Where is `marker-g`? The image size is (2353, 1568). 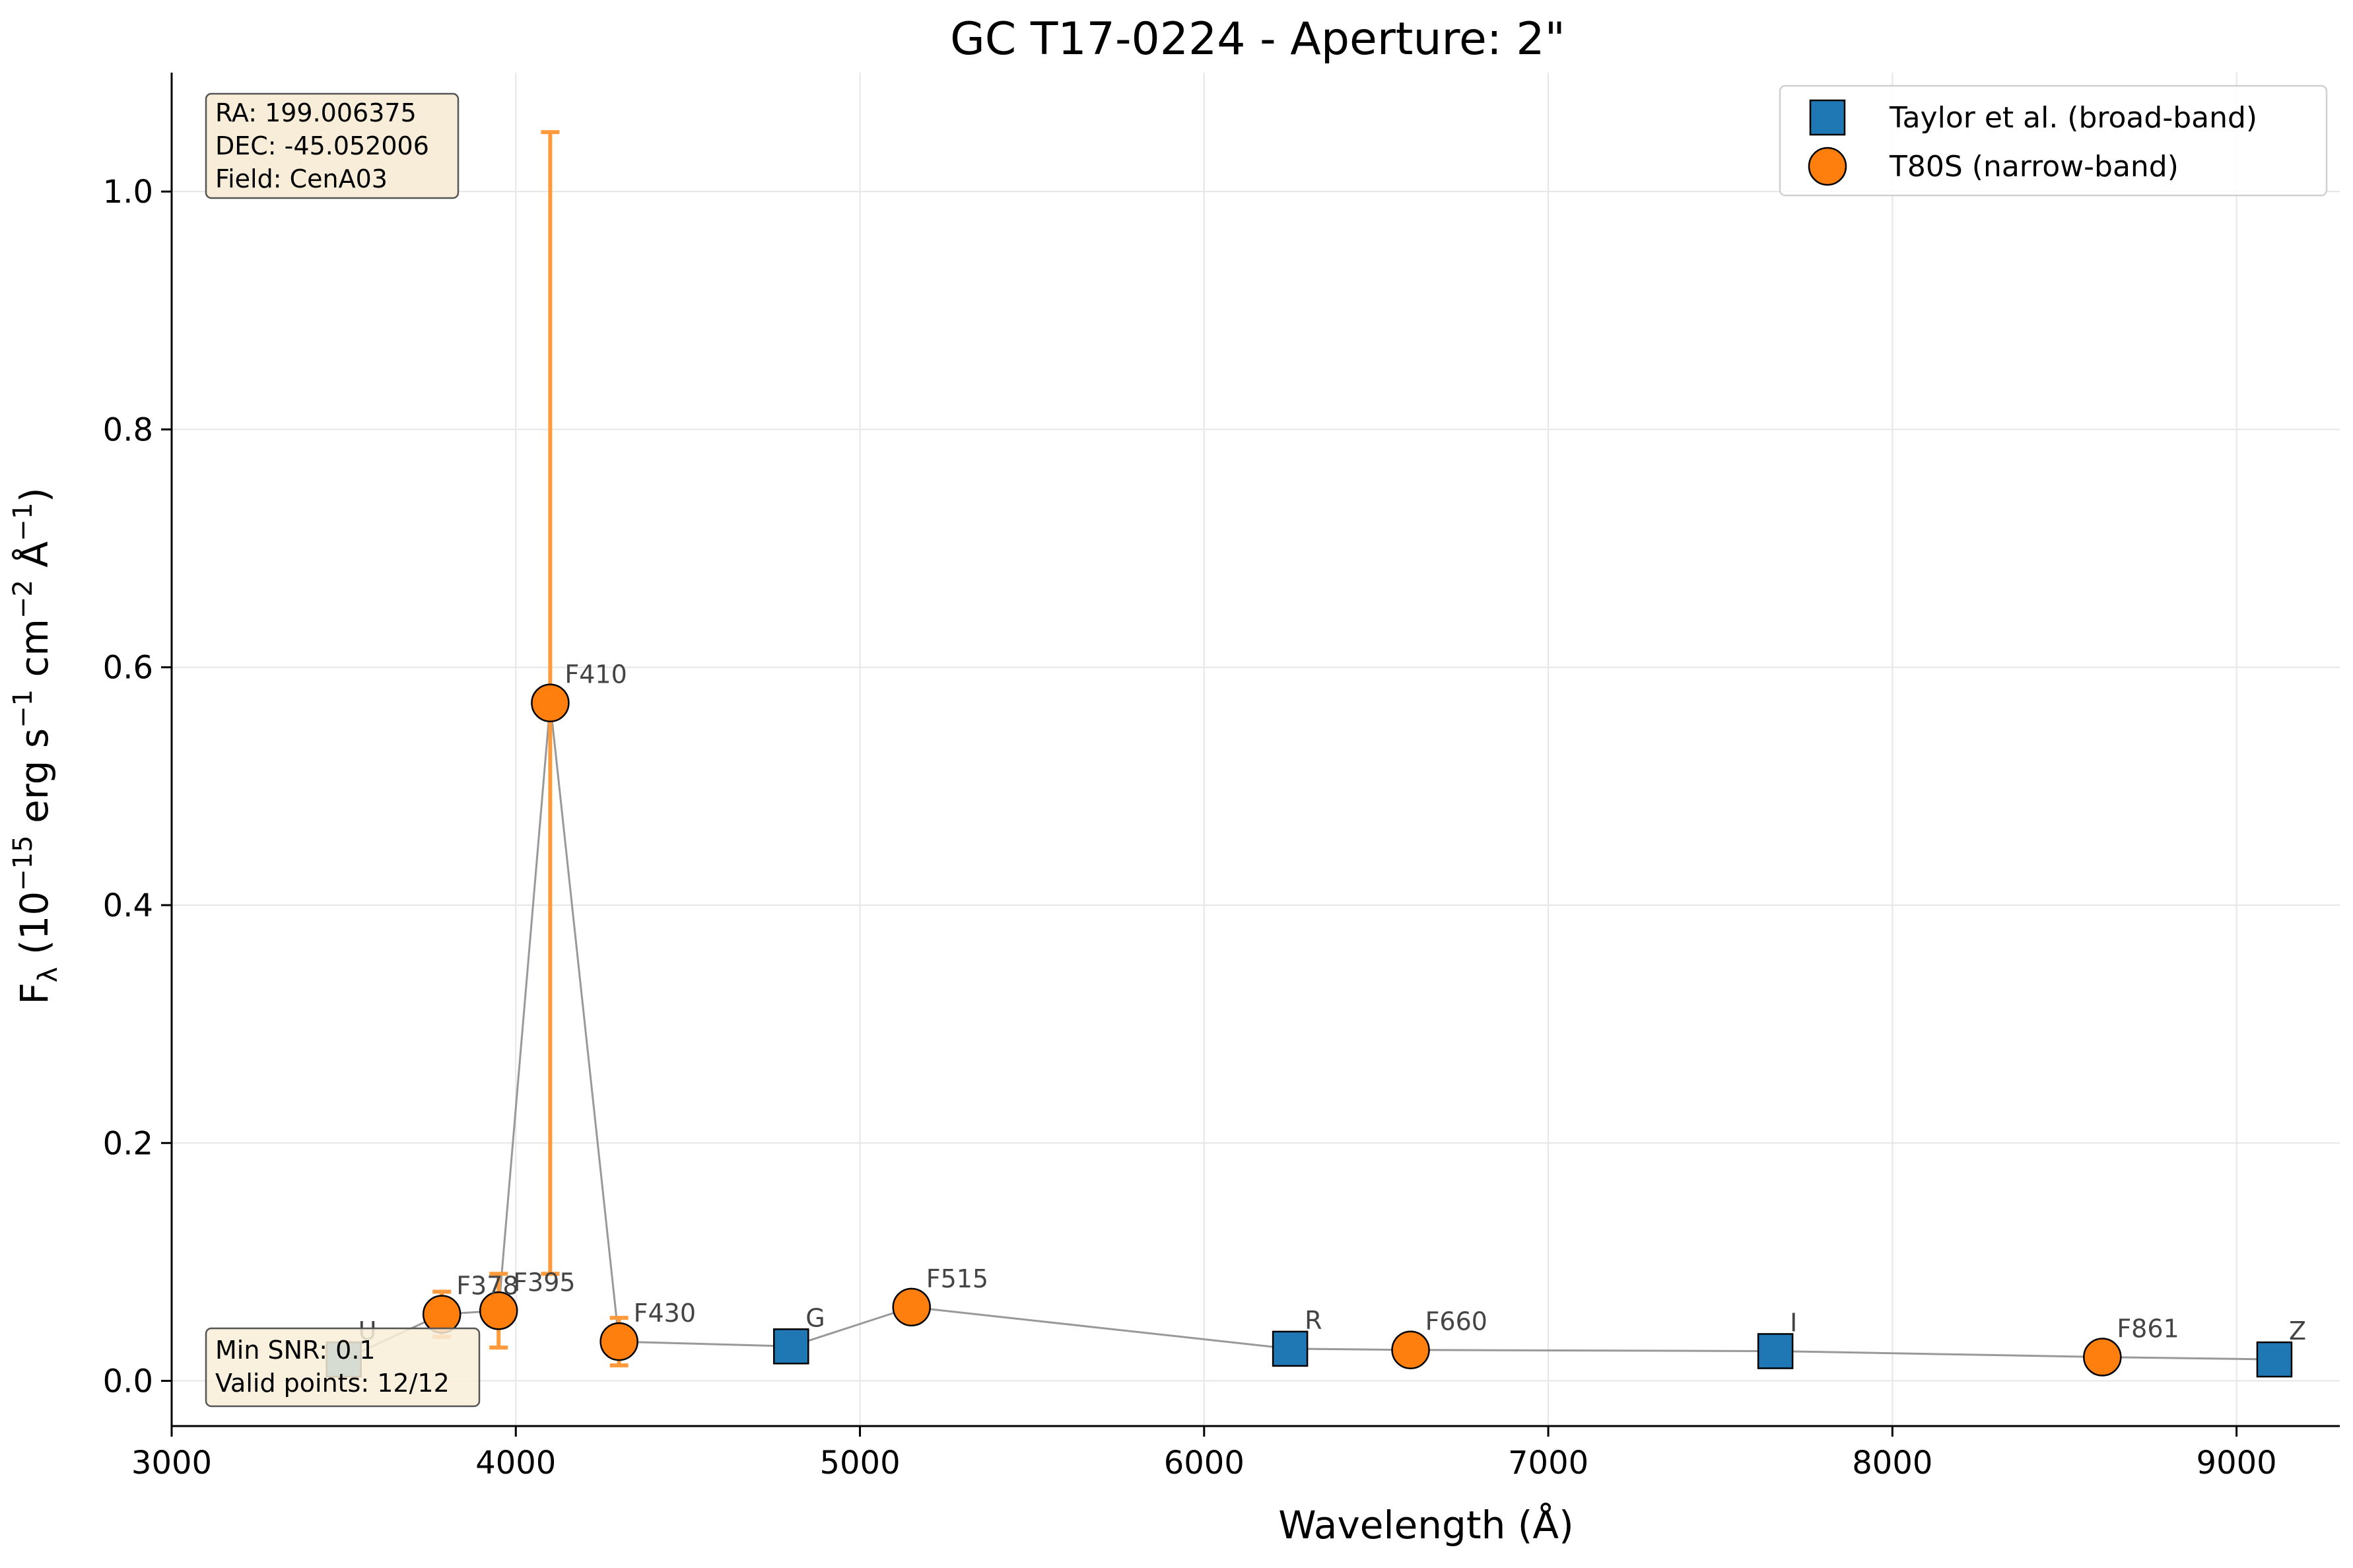 marker-g is located at coordinates (791, 1346).